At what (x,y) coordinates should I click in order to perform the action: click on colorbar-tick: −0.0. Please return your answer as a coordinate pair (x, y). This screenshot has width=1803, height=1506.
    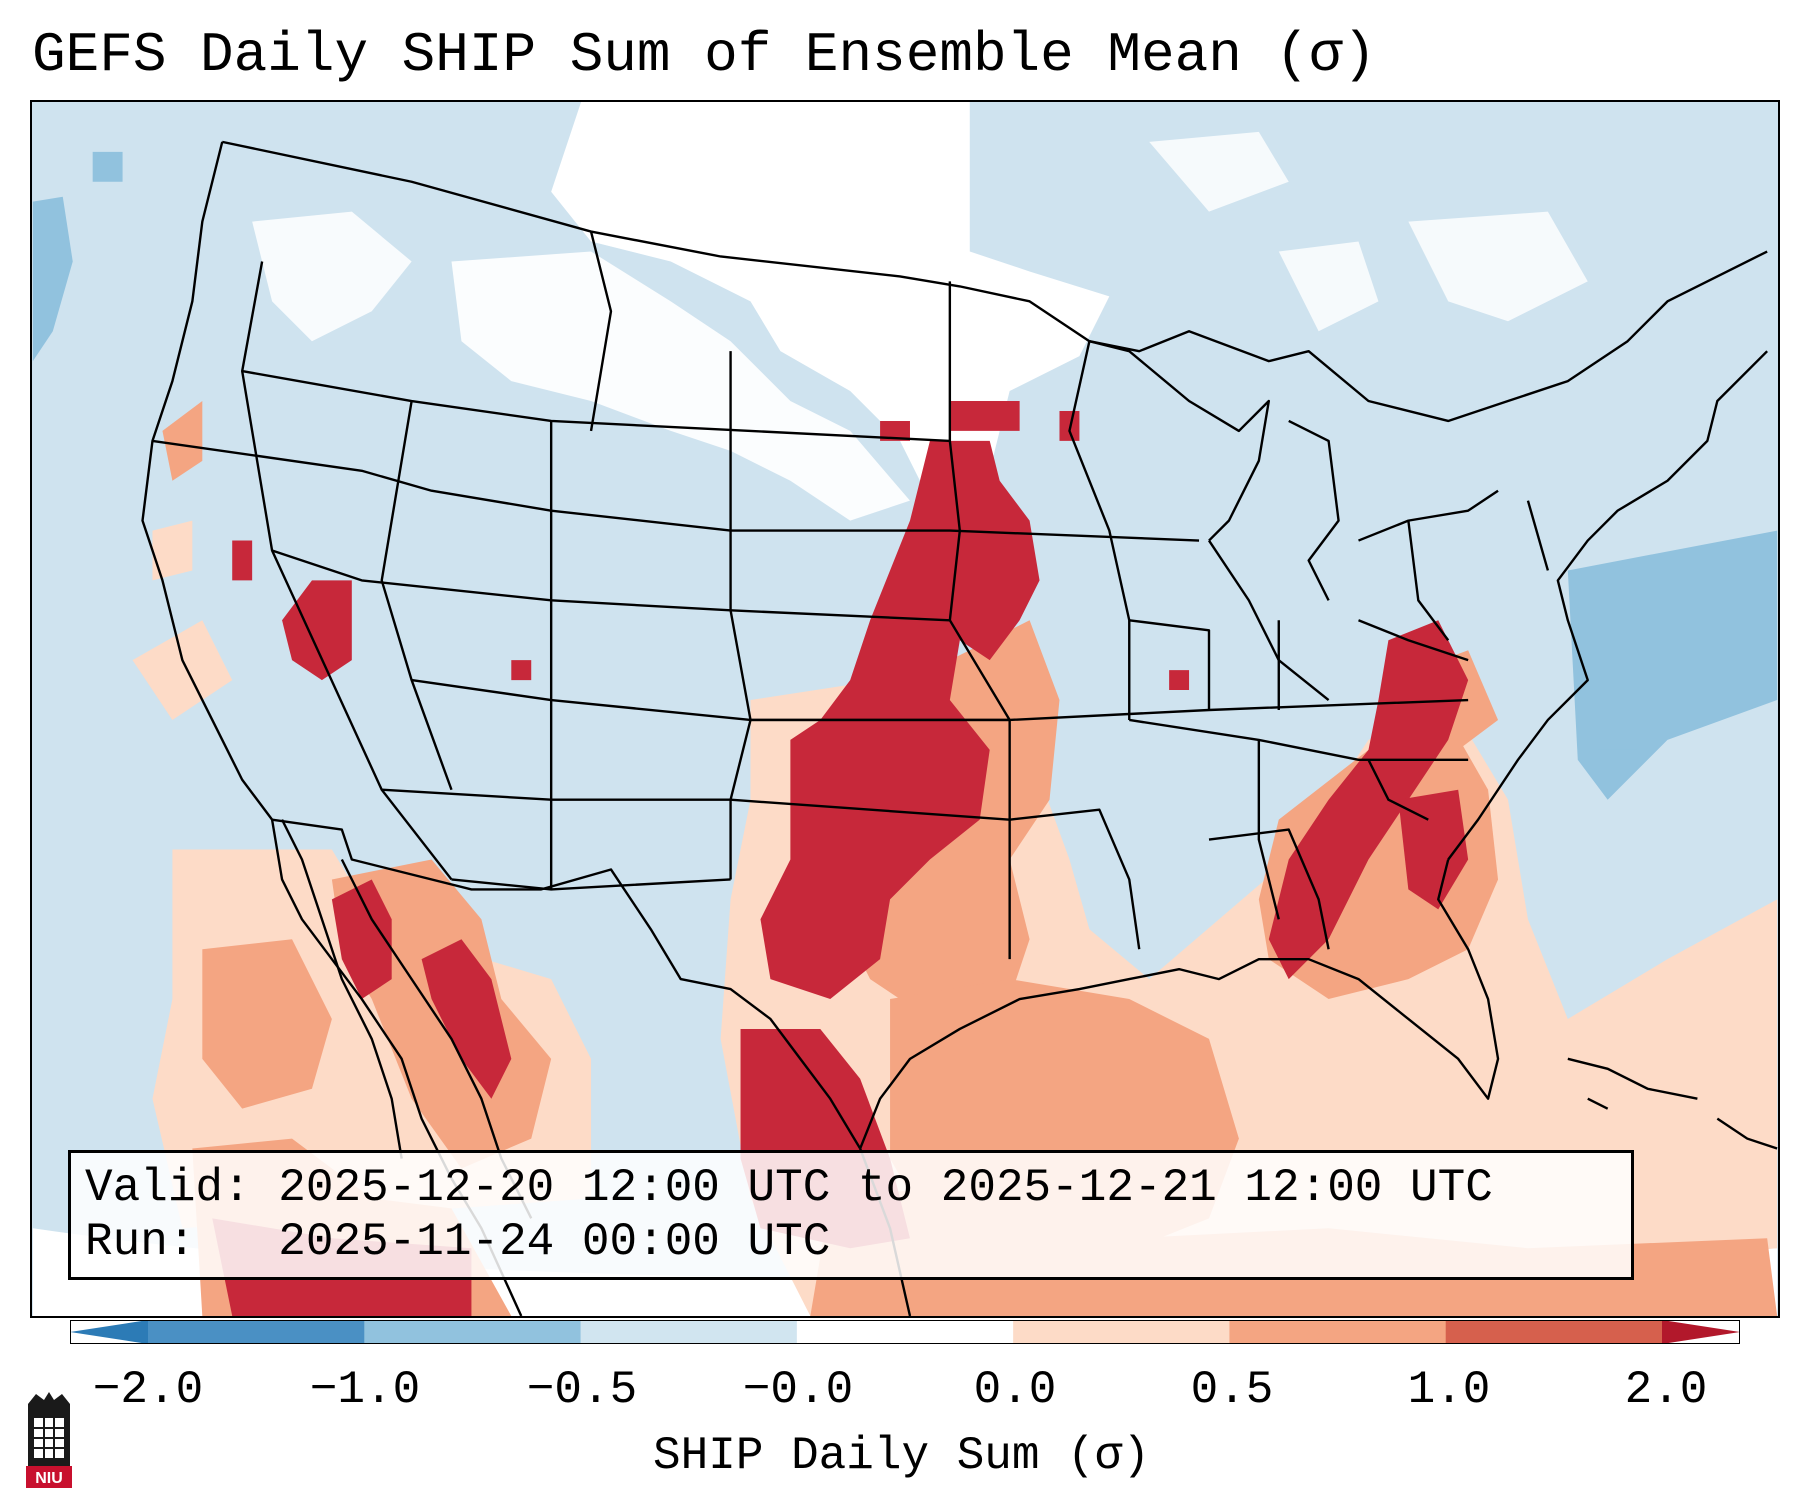
    Looking at the image, I should click on (798, 1390).